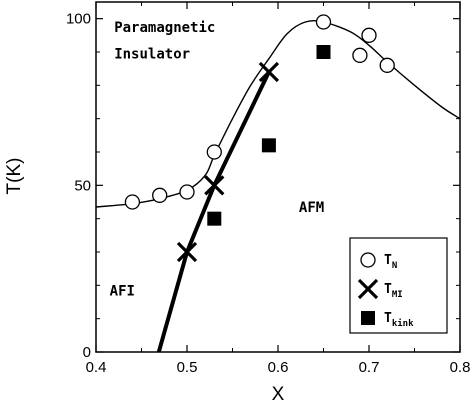 This screenshot has width=474, height=406. Describe the element at coordinates (14, 176) in the screenshot. I see `y-axis-title: T(K)` at that location.